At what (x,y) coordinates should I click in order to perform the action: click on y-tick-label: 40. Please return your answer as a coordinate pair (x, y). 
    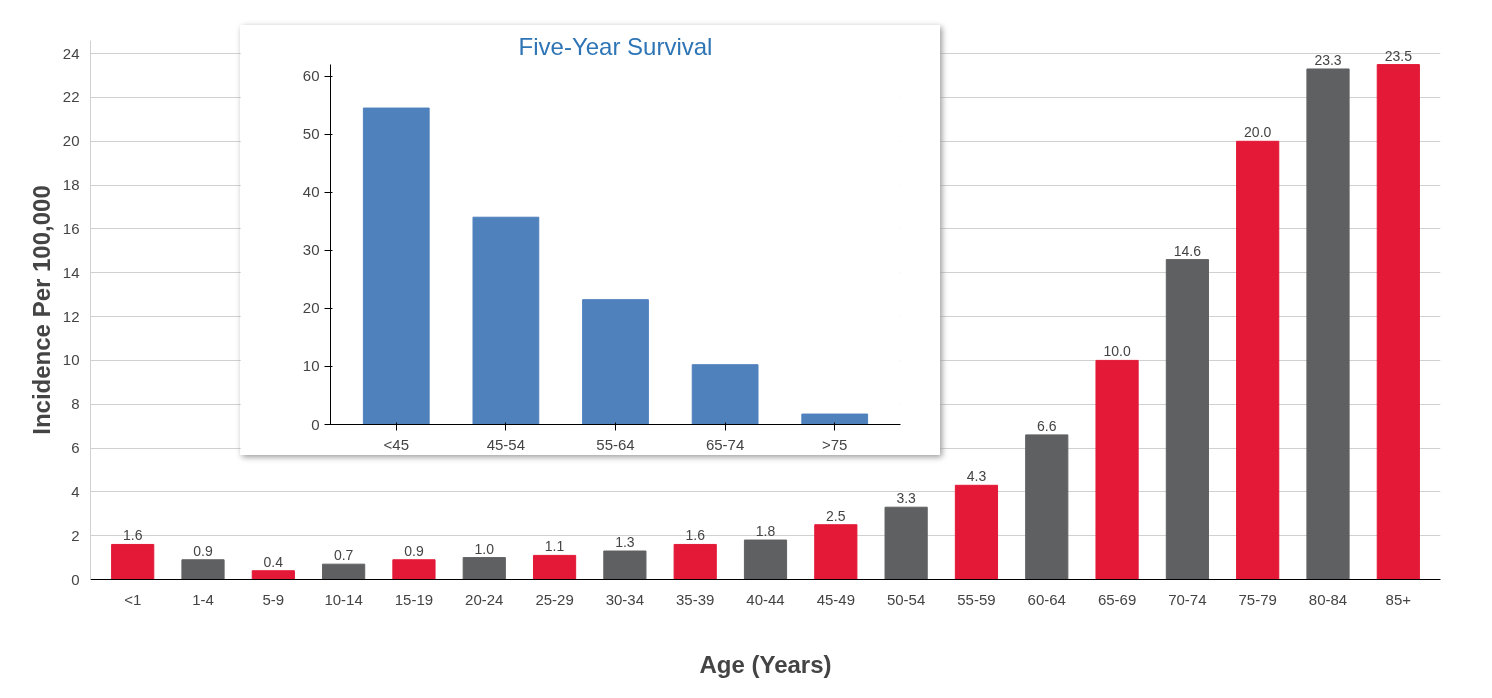
    Looking at the image, I should click on (311, 192).